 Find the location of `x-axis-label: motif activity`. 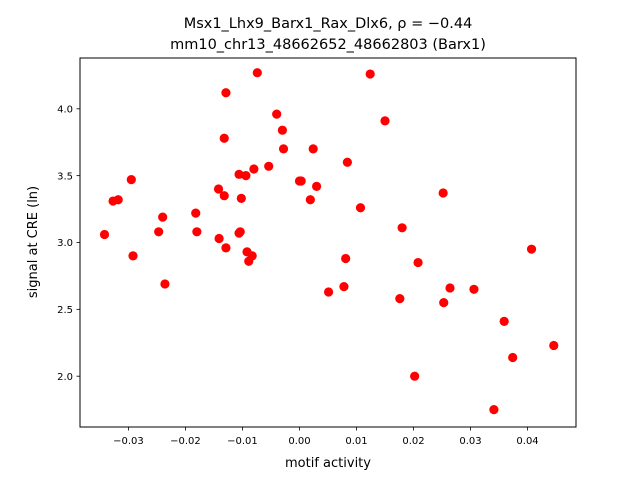

x-axis-label: motif activity is located at coordinates (328, 463).